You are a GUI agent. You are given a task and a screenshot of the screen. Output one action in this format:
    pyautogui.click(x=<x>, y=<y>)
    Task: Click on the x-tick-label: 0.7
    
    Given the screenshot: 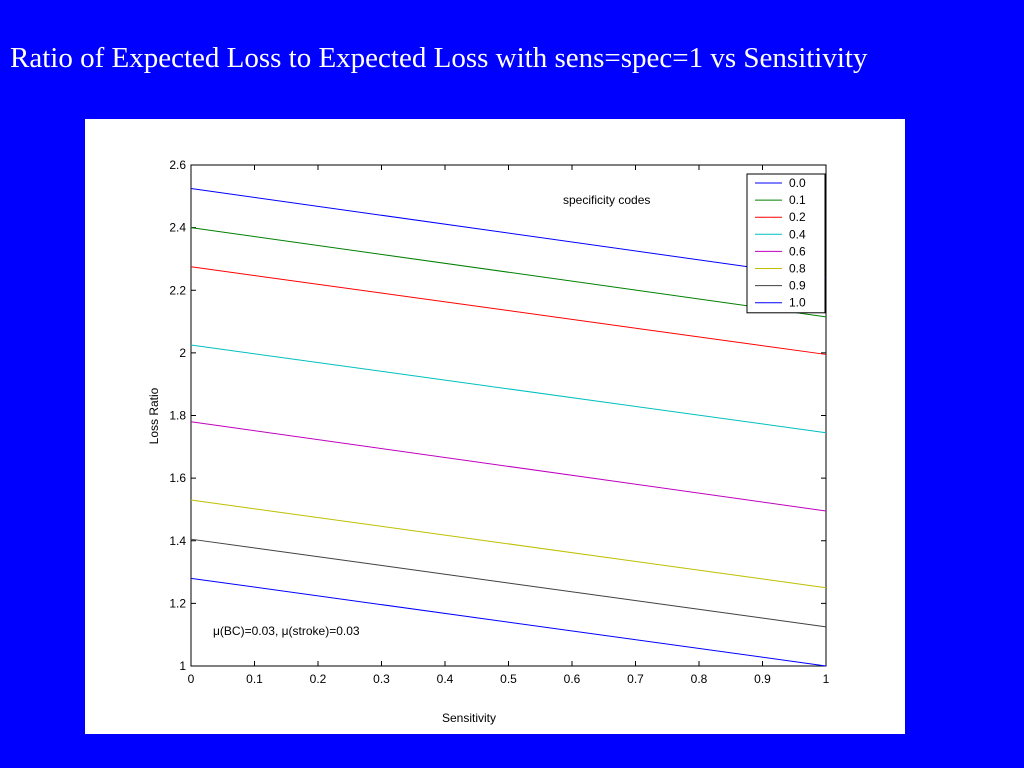 What is the action you would take?
    pyautogui.click(x=635, y=679)
    